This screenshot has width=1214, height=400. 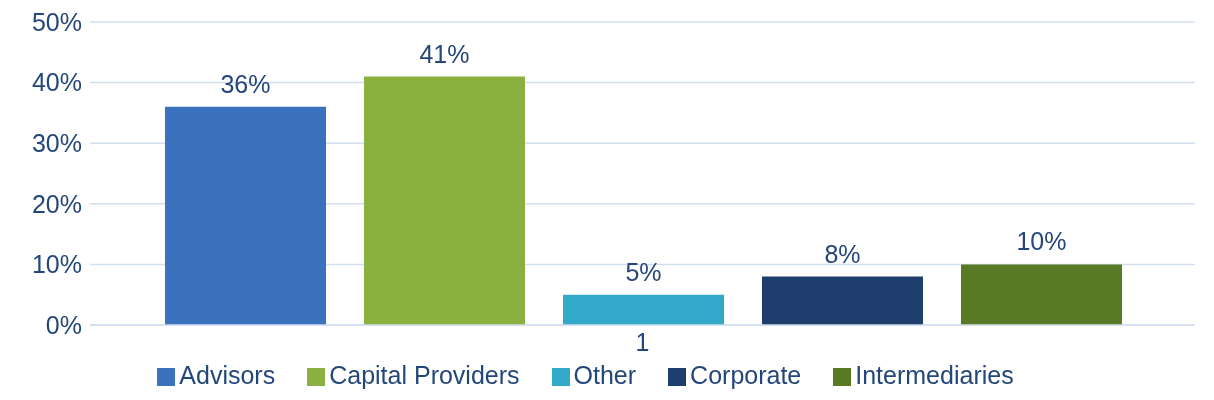 What do you see at coordinates (642, 341) in the screenshot?
I see `x-tick-label: 1` at bounding box center [642, 341].